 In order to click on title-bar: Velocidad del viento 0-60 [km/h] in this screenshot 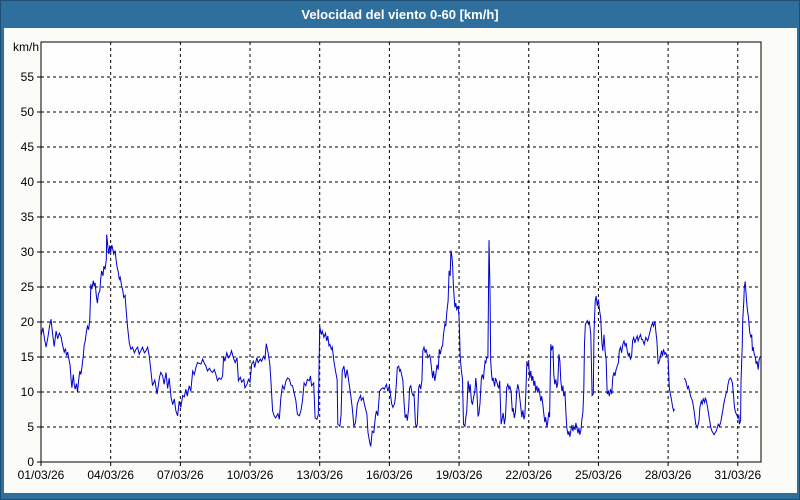, I will do `click(400, 14)`.